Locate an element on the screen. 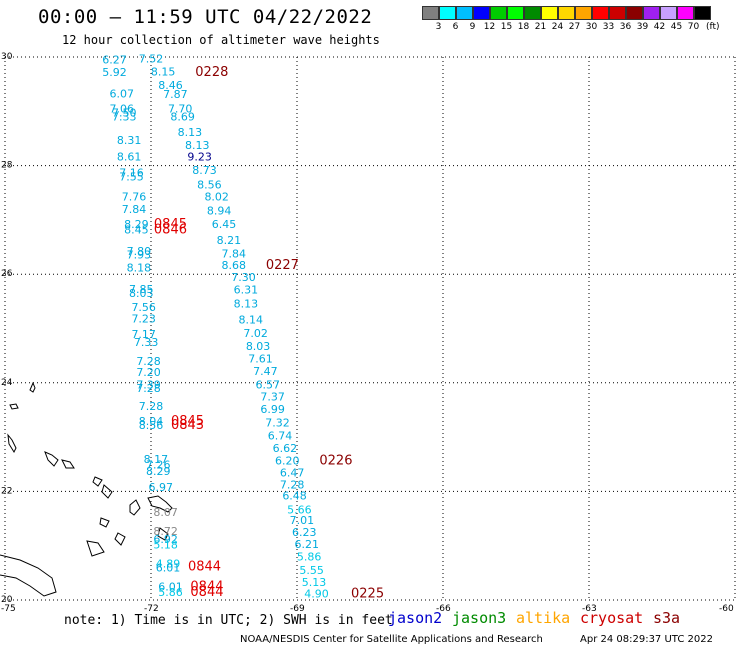 This screenshot has width=740, height=650. latitude-label: 22 is located at coordinates (6, 491).